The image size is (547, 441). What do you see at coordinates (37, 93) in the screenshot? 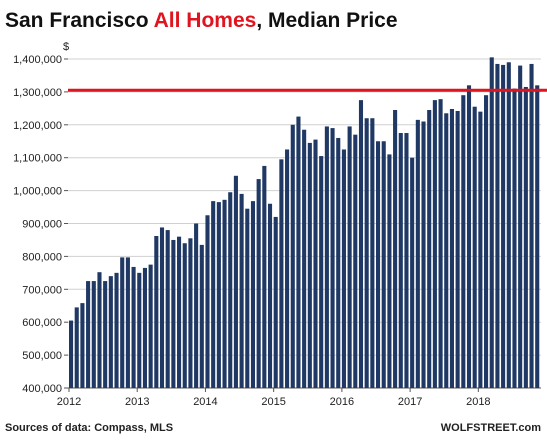
I see `y-tick-label: 1,300,000` at bounding box center [37, 93].